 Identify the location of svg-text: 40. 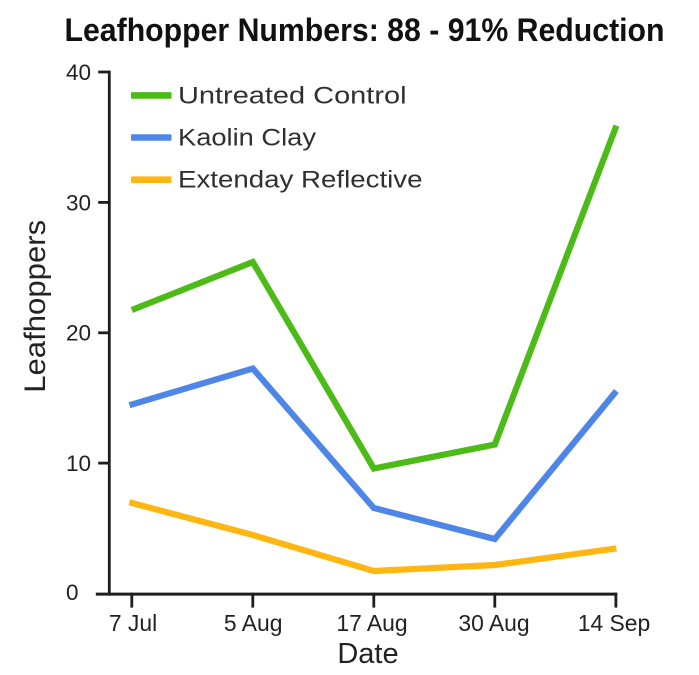
(78, 72).